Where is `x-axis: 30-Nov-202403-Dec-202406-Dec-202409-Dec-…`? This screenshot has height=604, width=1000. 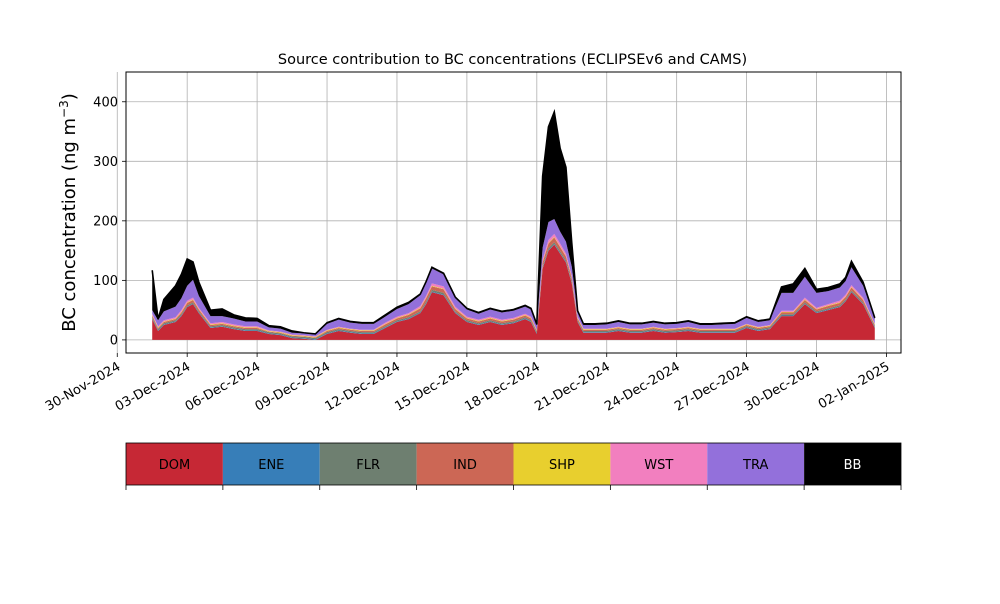
x-axis: 30-Nov-202403-Dec-202406-Dec-202409-Dec-… is located at coordinates (467, 384).